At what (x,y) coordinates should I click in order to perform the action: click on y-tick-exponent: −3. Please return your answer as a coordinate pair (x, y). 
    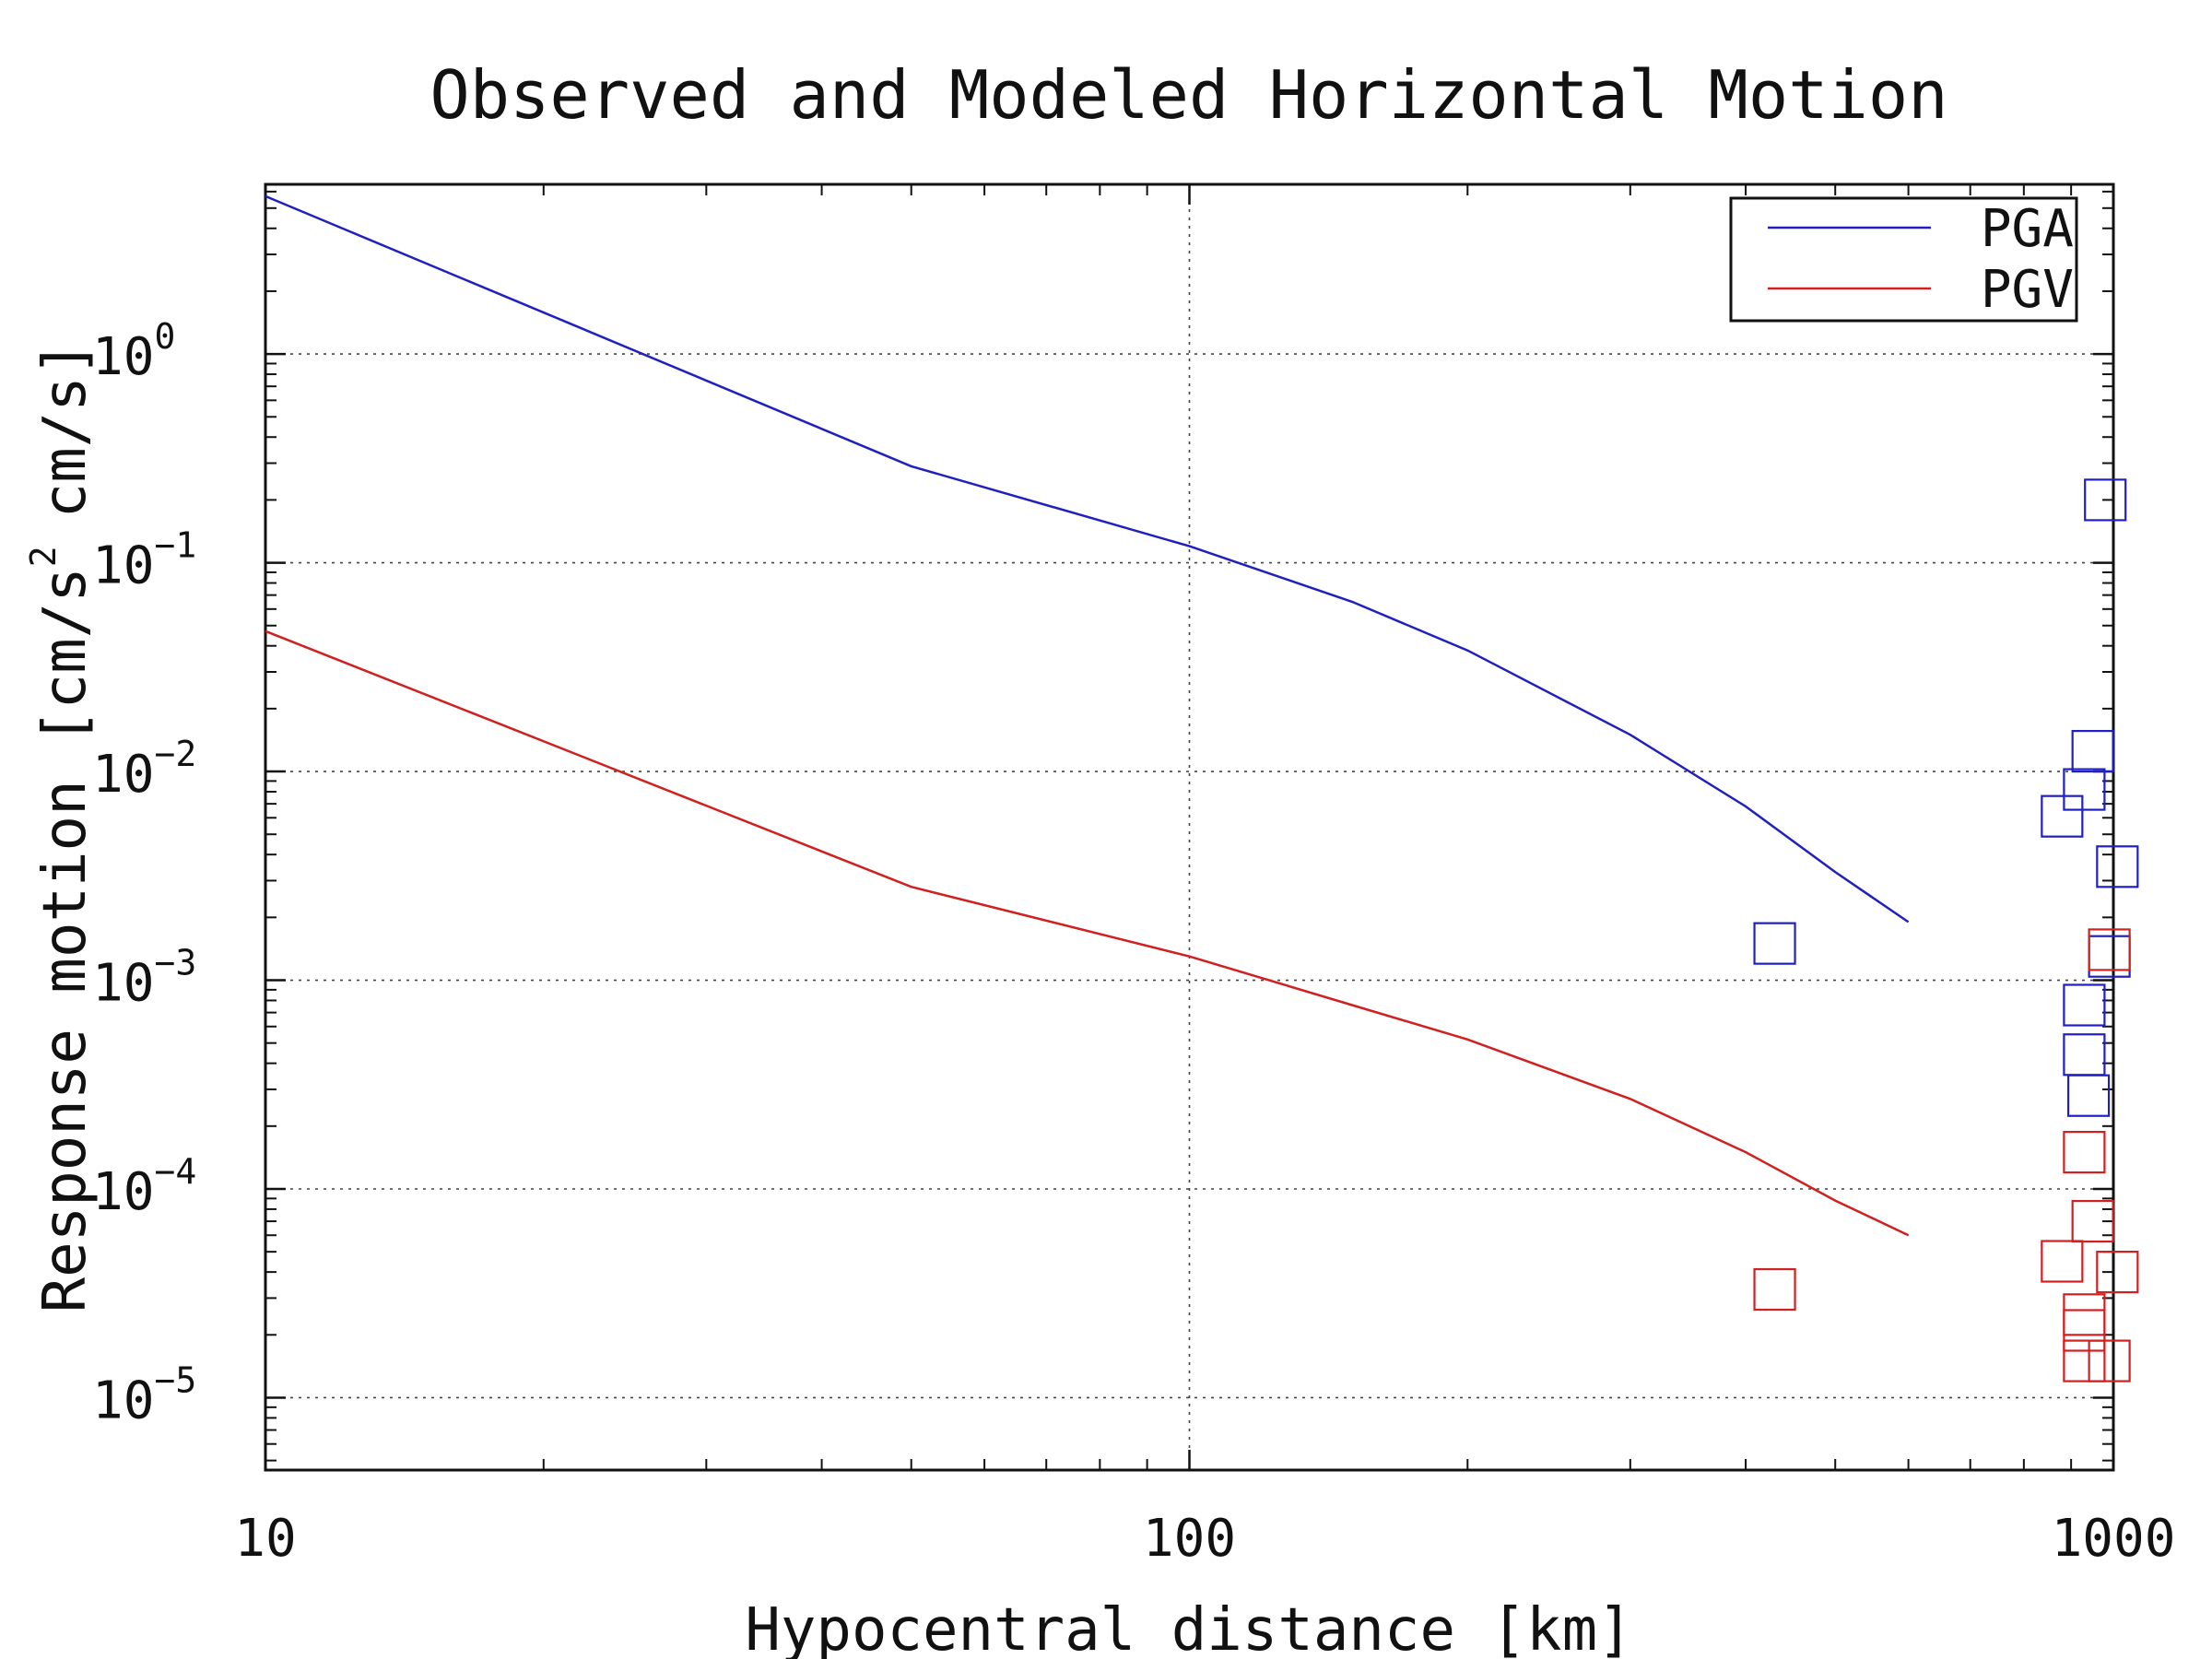
    Looking at the image, I should click on (175, 963).